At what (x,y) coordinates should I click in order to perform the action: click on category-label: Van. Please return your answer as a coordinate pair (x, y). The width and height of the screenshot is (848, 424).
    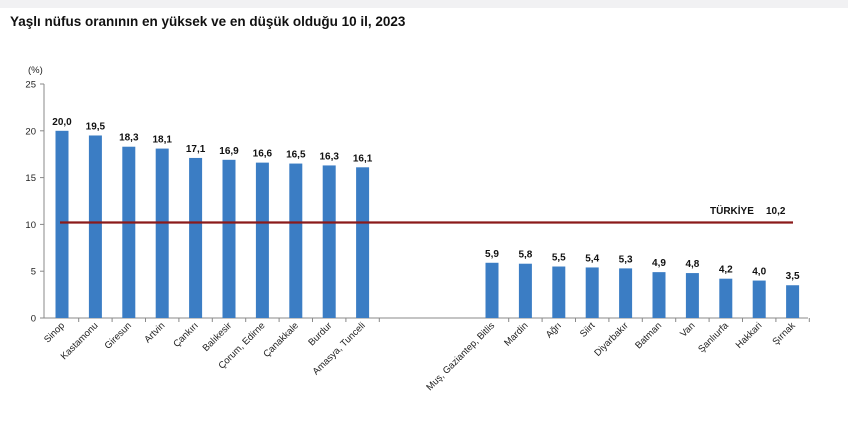
    Looking at the image, I should click on (687, 329).